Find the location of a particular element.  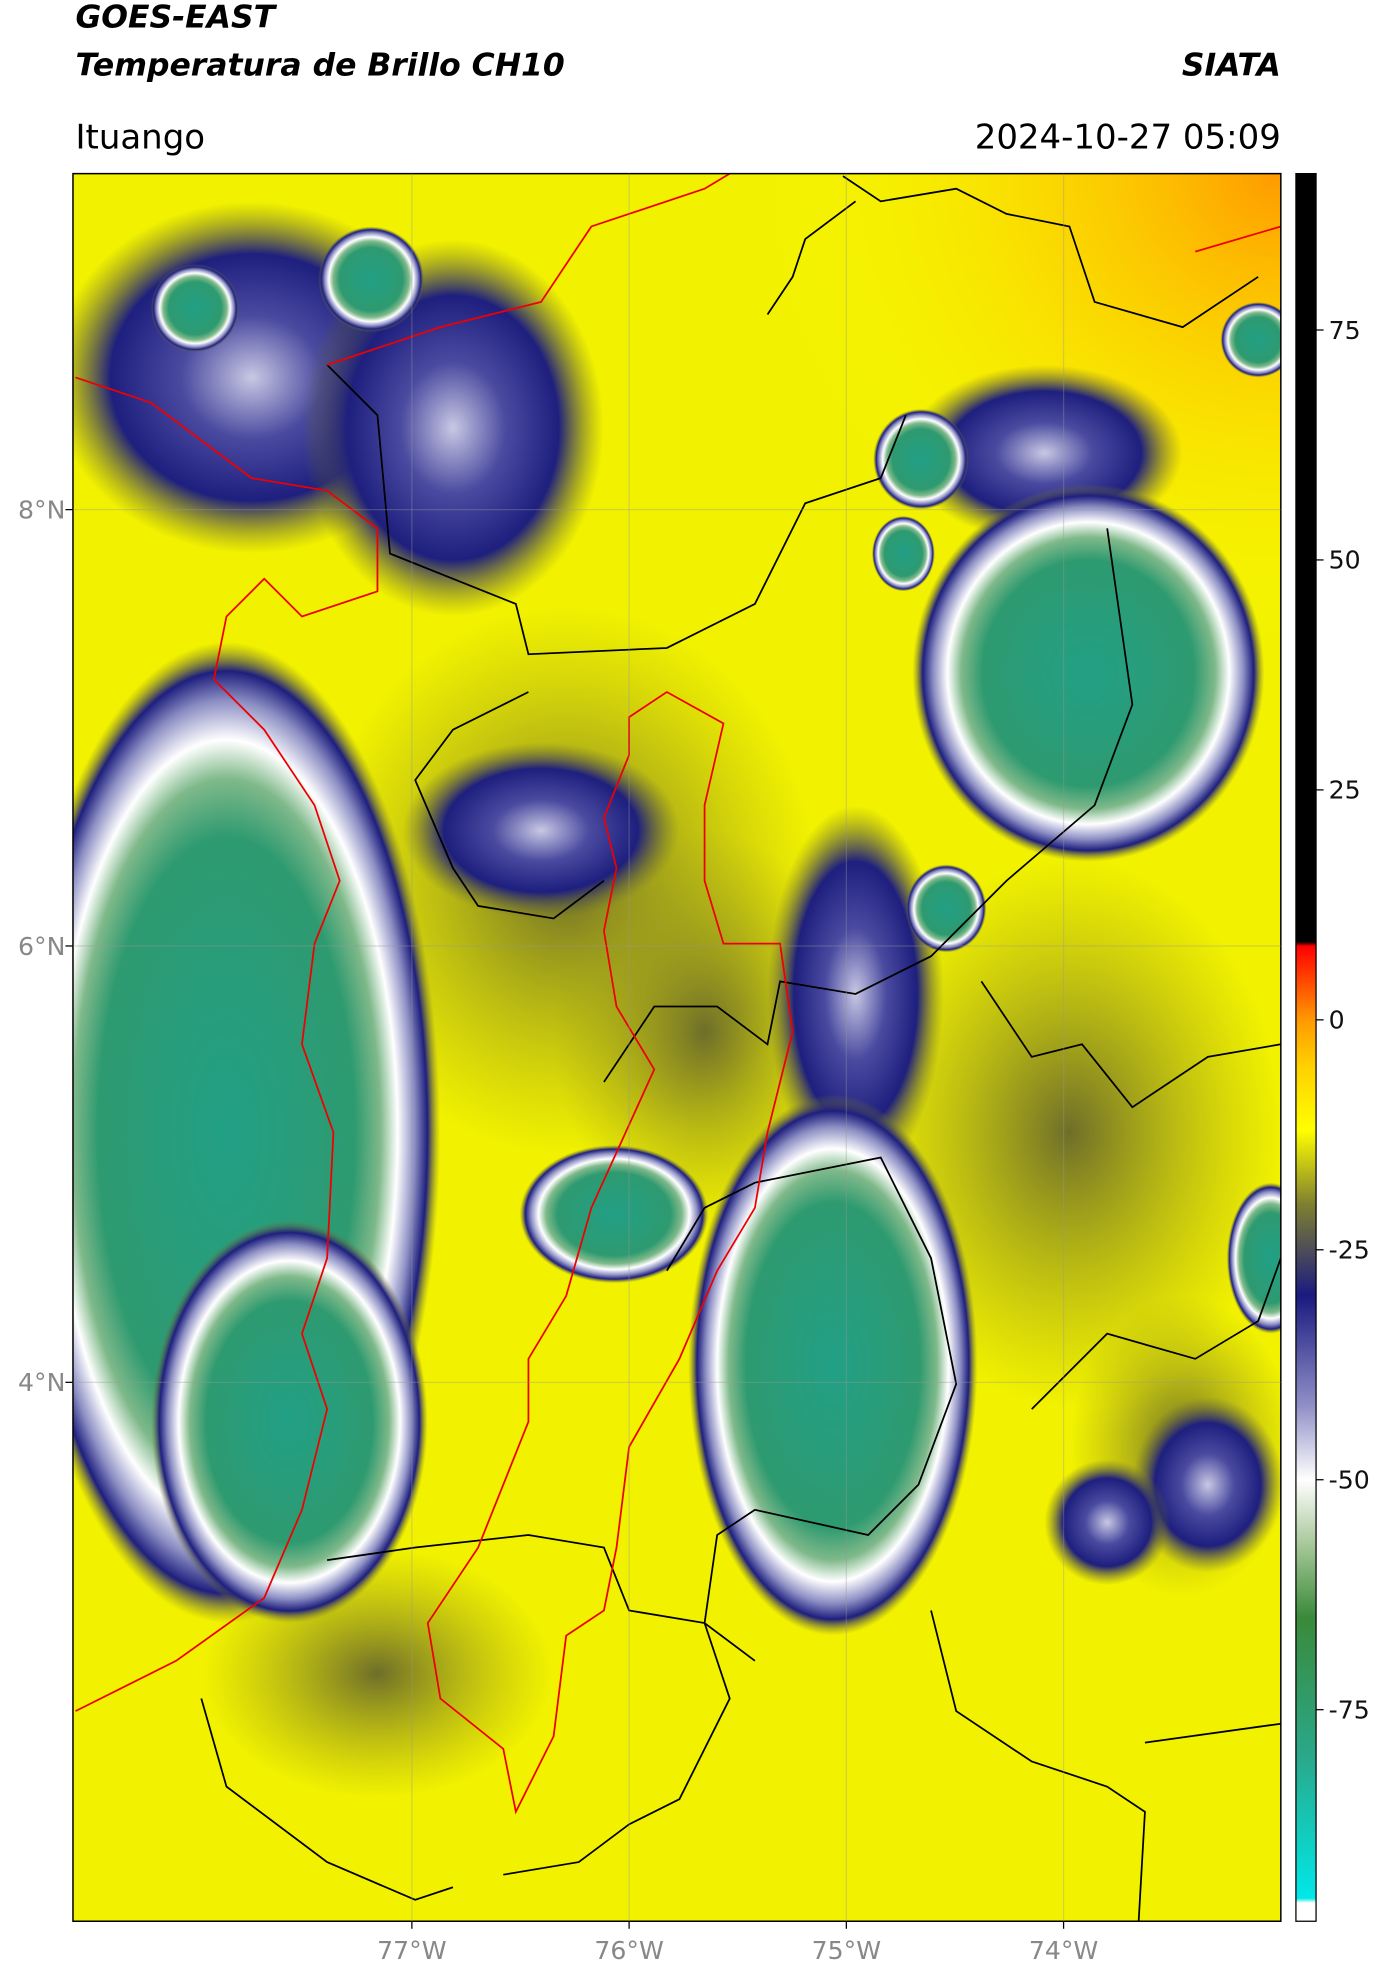

colorbar-tick-label: -25 is located at coordinates (1349, 1250).